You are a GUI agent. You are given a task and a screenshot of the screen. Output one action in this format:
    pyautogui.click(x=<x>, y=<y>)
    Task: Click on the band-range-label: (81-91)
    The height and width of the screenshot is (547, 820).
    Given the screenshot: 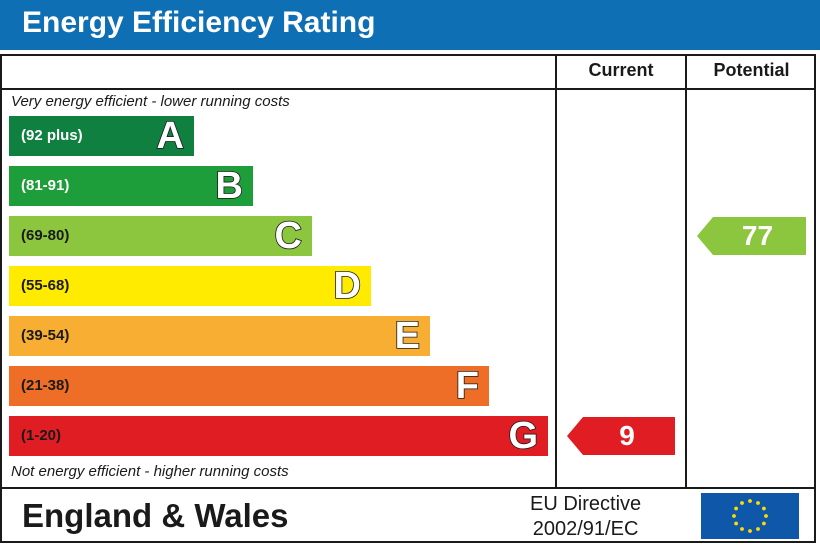 What is the action you would take?
    pyautogui.click(x=45, y=185)
    